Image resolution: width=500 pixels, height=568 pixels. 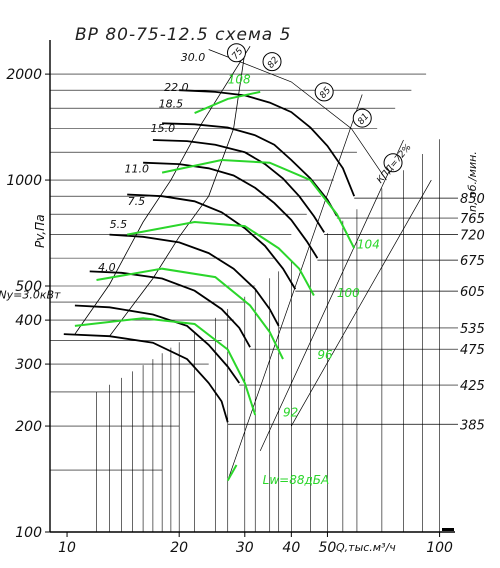 I want to click on y-tick-label: 500, so click(x=28, y=287).